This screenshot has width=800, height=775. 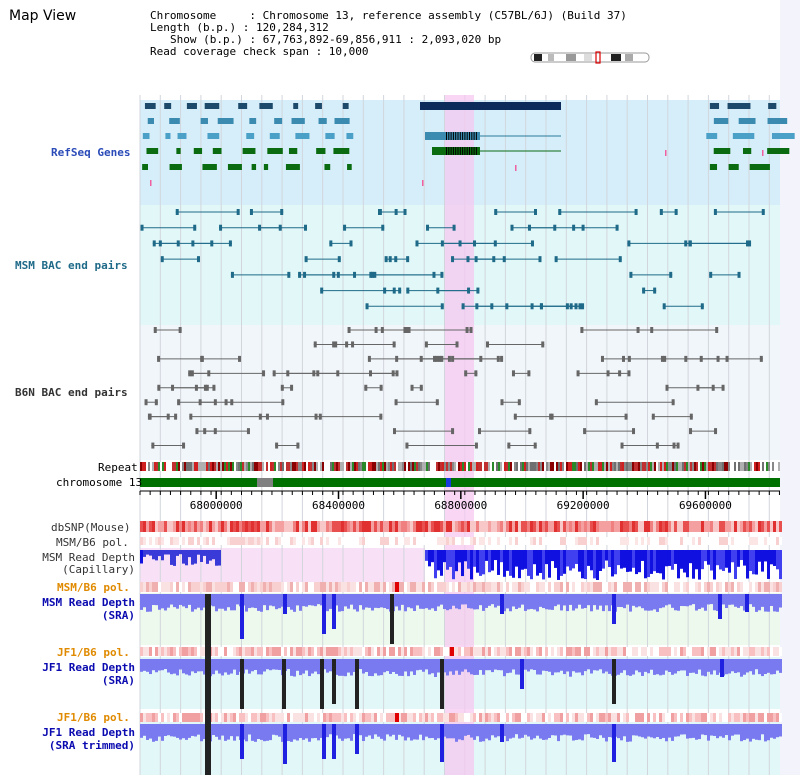 I want to click on gene-feature, so click(x=266, y=167).